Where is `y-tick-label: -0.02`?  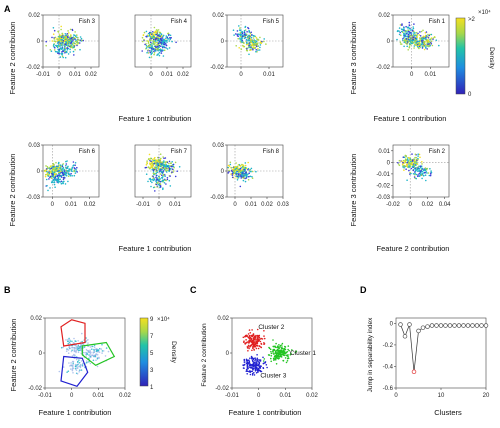
y-tick-label: -0.02 is located at coordinates (222, 389).